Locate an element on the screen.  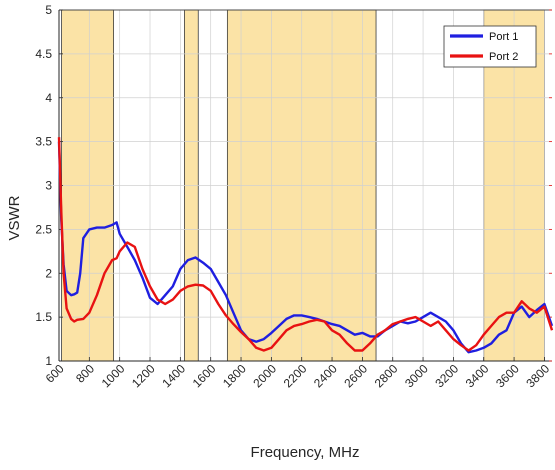
x-tick-label: 1000 is located at coordinates (113, 375).